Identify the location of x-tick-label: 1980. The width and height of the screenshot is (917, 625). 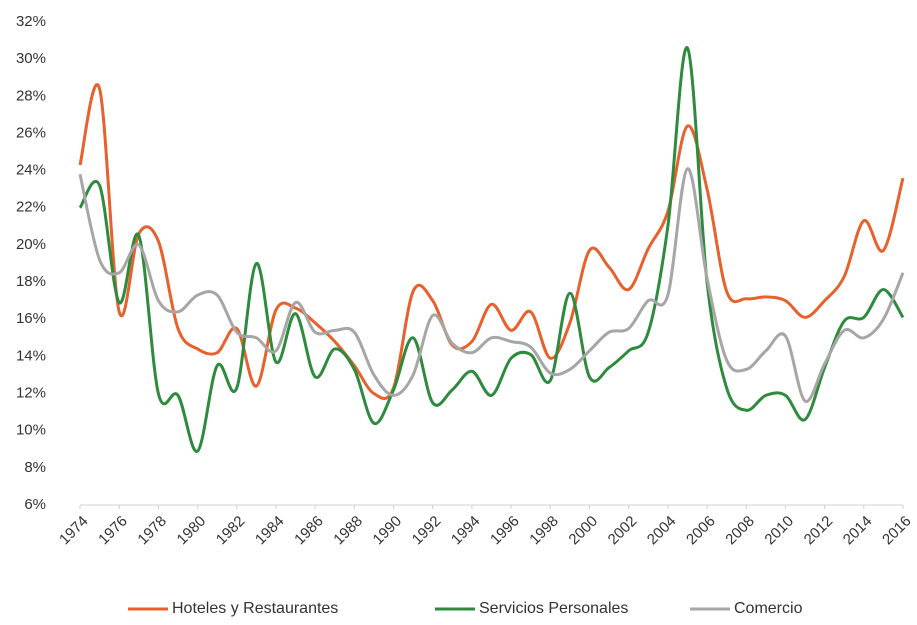
(192, 531).